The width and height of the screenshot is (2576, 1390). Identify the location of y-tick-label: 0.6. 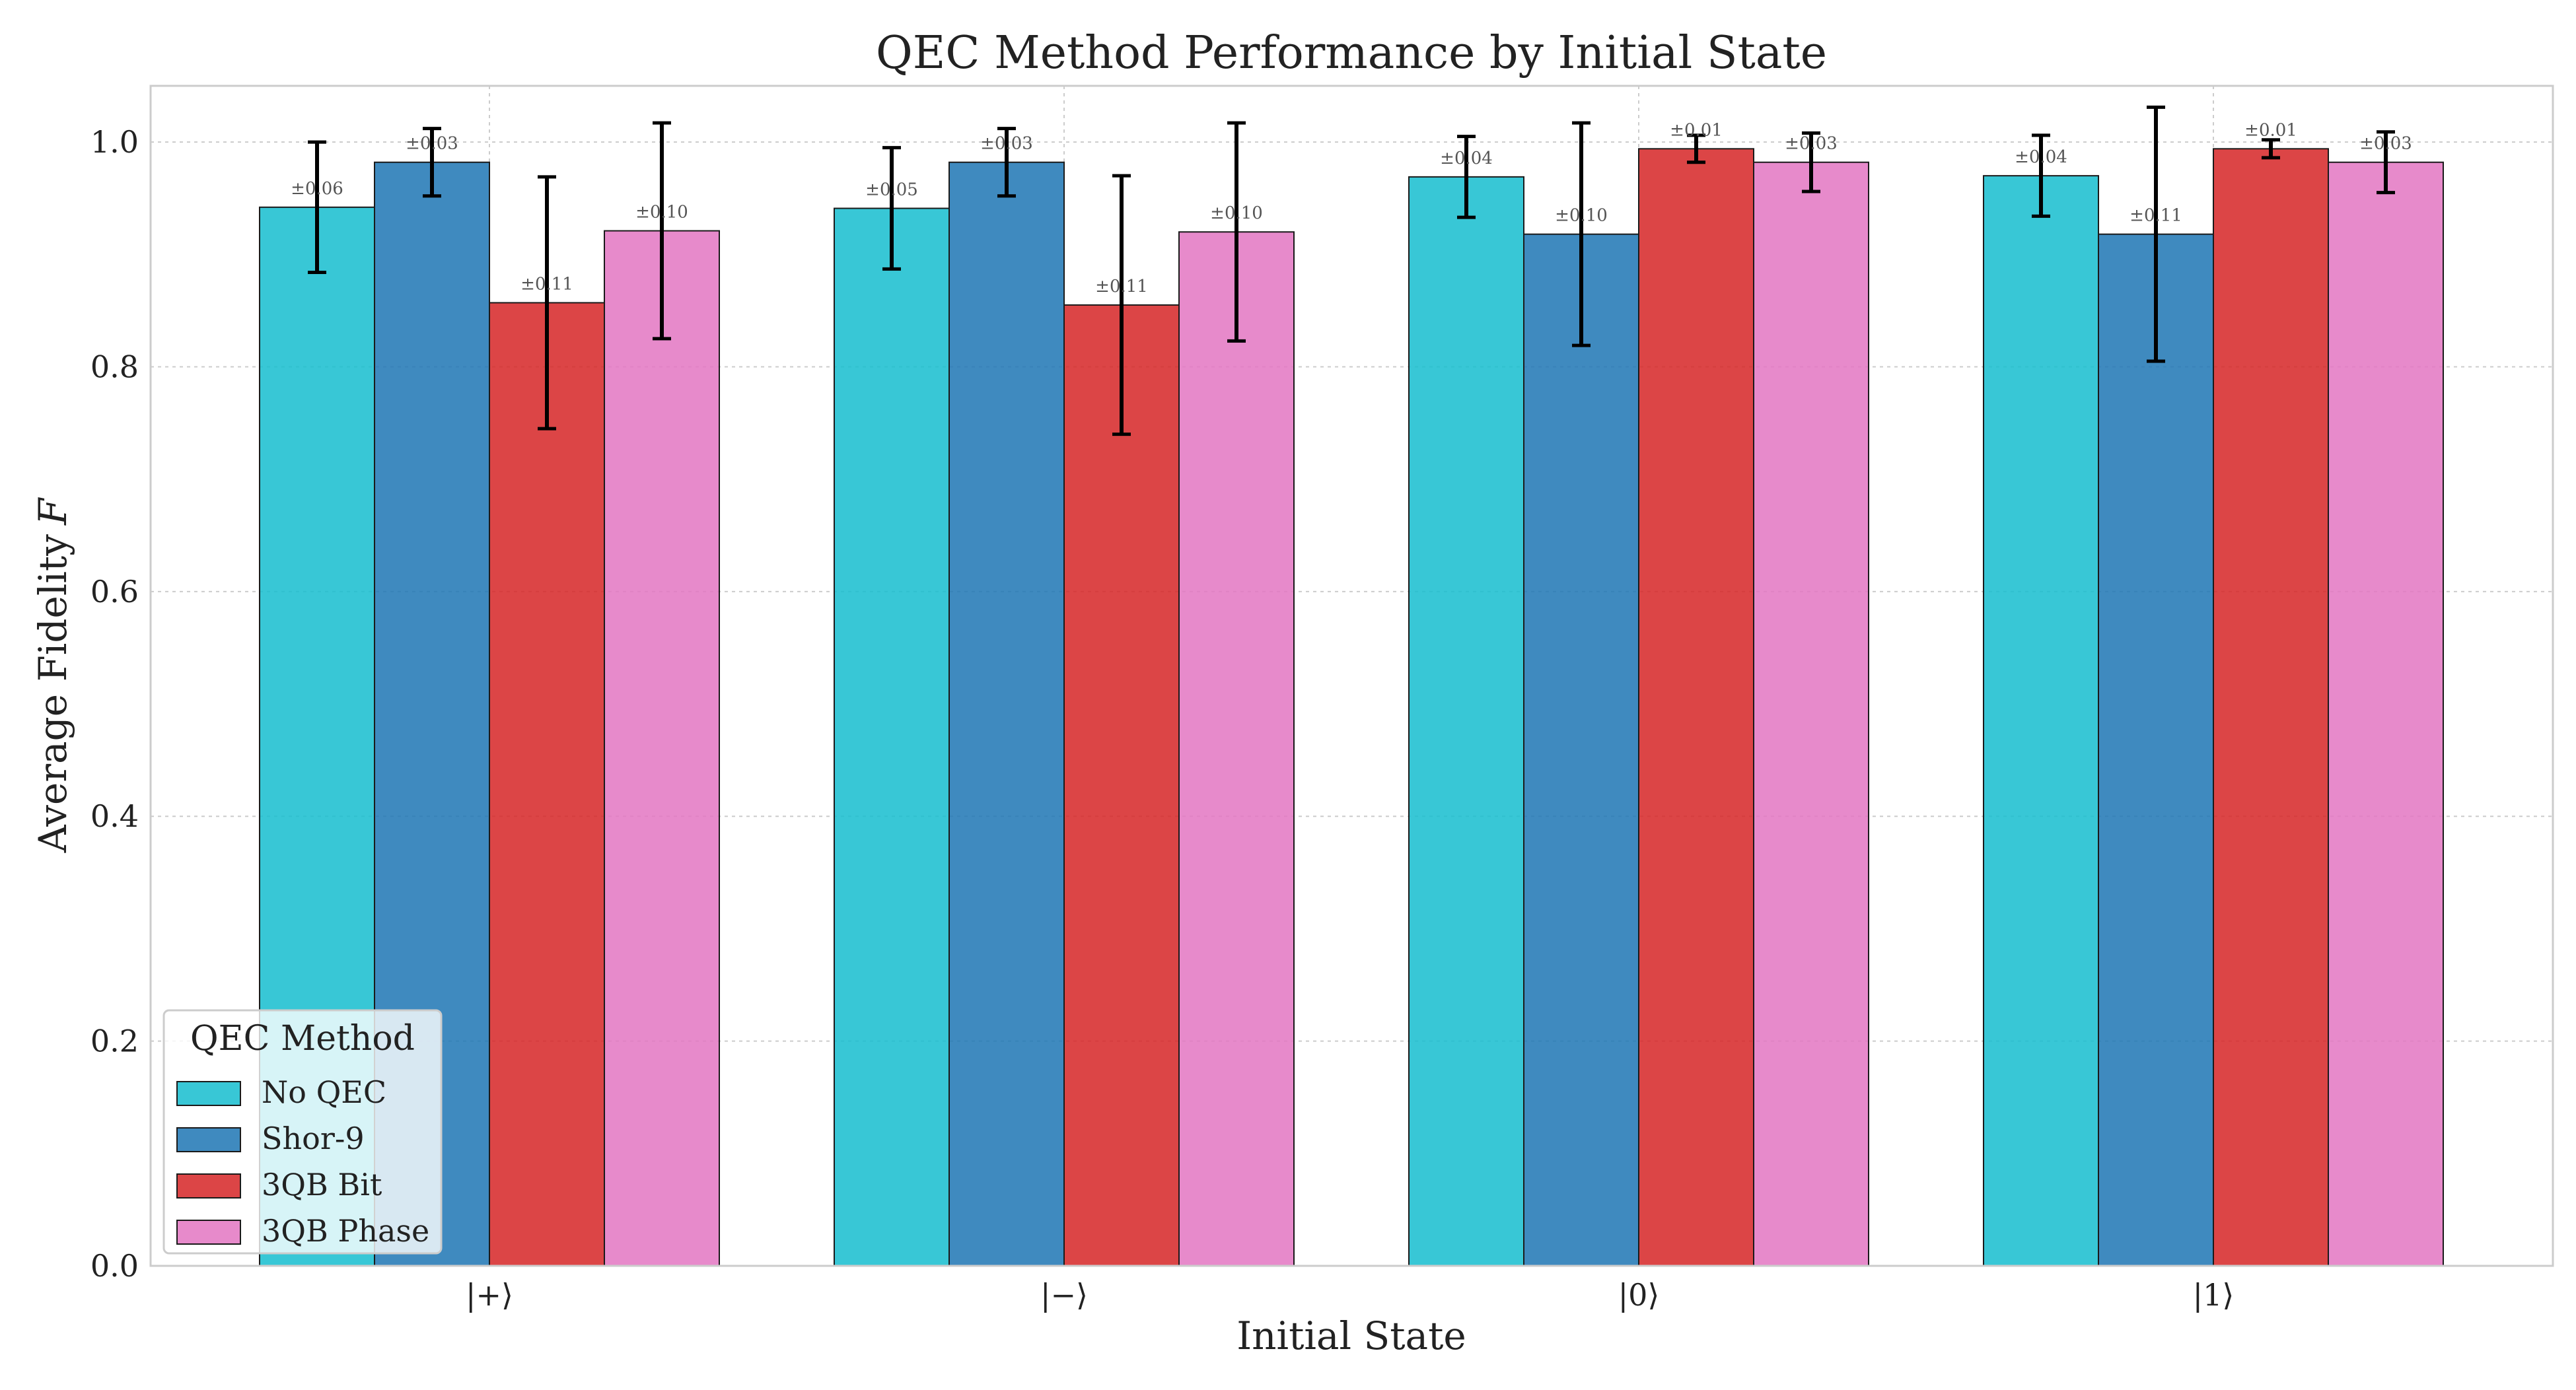
(114, 591).